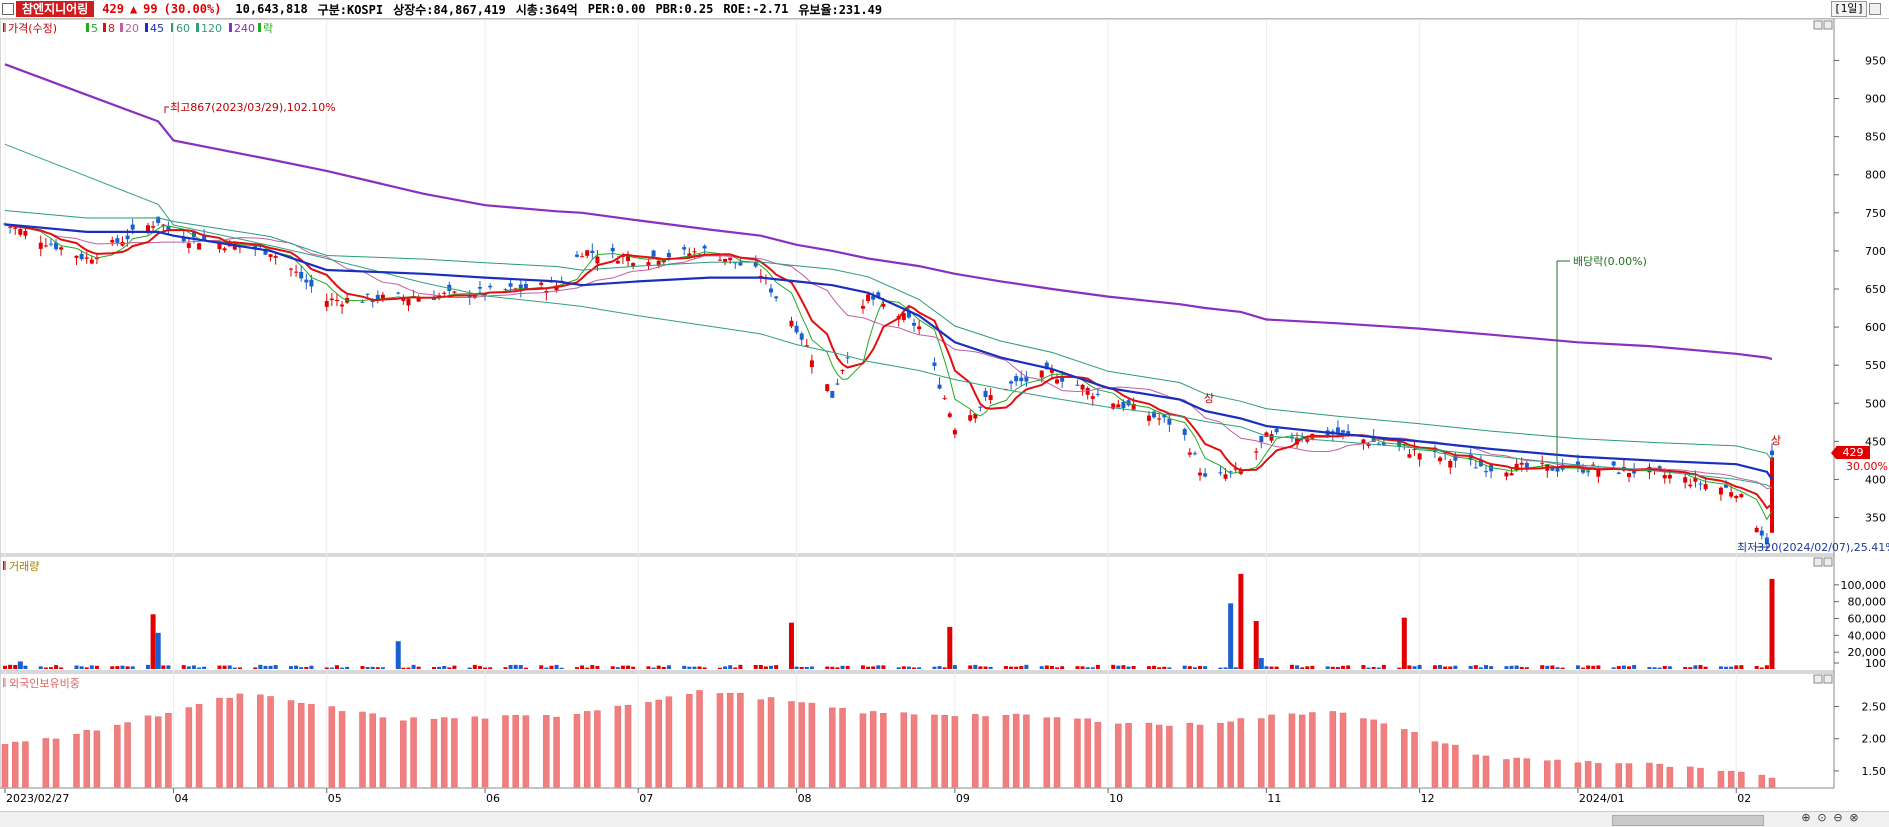 This screenshot has width=1889, height=827. I want to click on stock-name: 참엔지니어링, so click(55, 9).